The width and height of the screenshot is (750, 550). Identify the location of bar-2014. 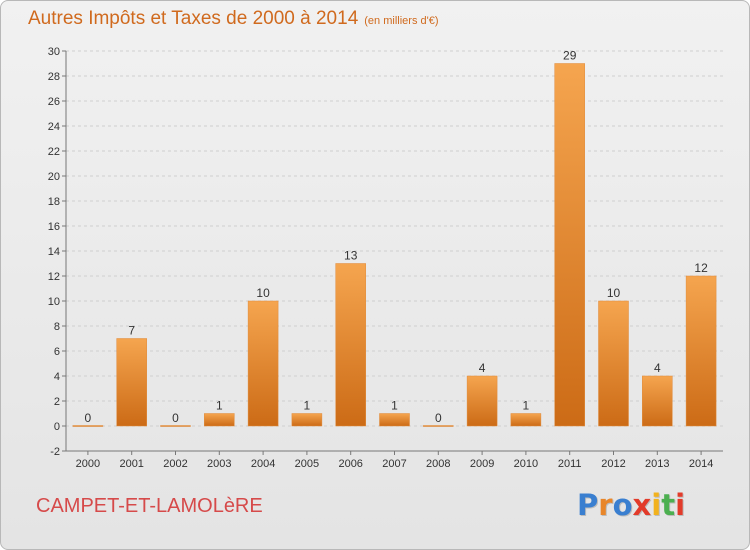
(701, 351).